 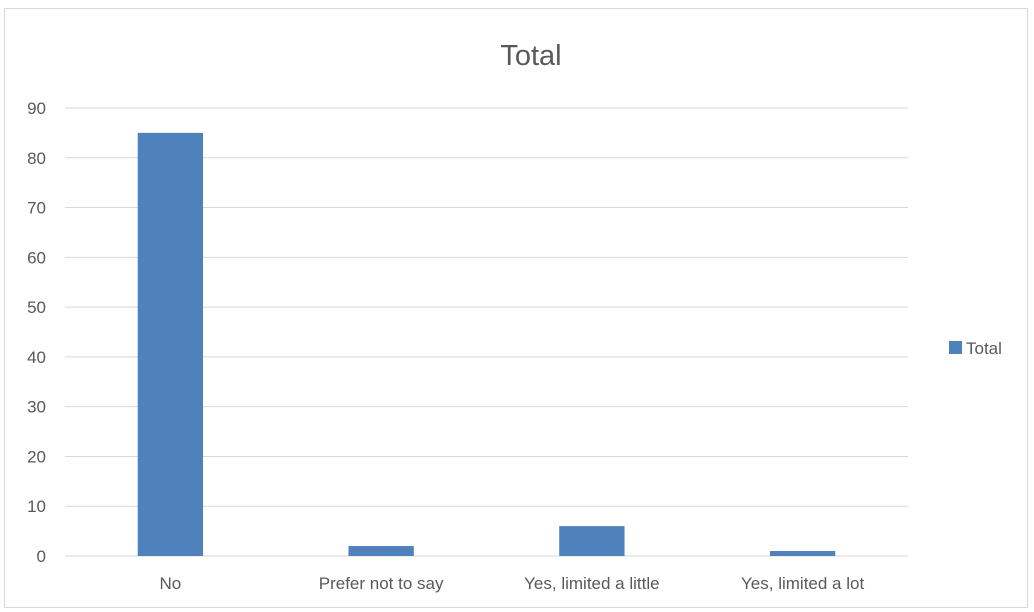 What do you see at coordinates (36, 158) in the screenshot?
I see `y-tick-label: 80` at bounding box center [36, 158].